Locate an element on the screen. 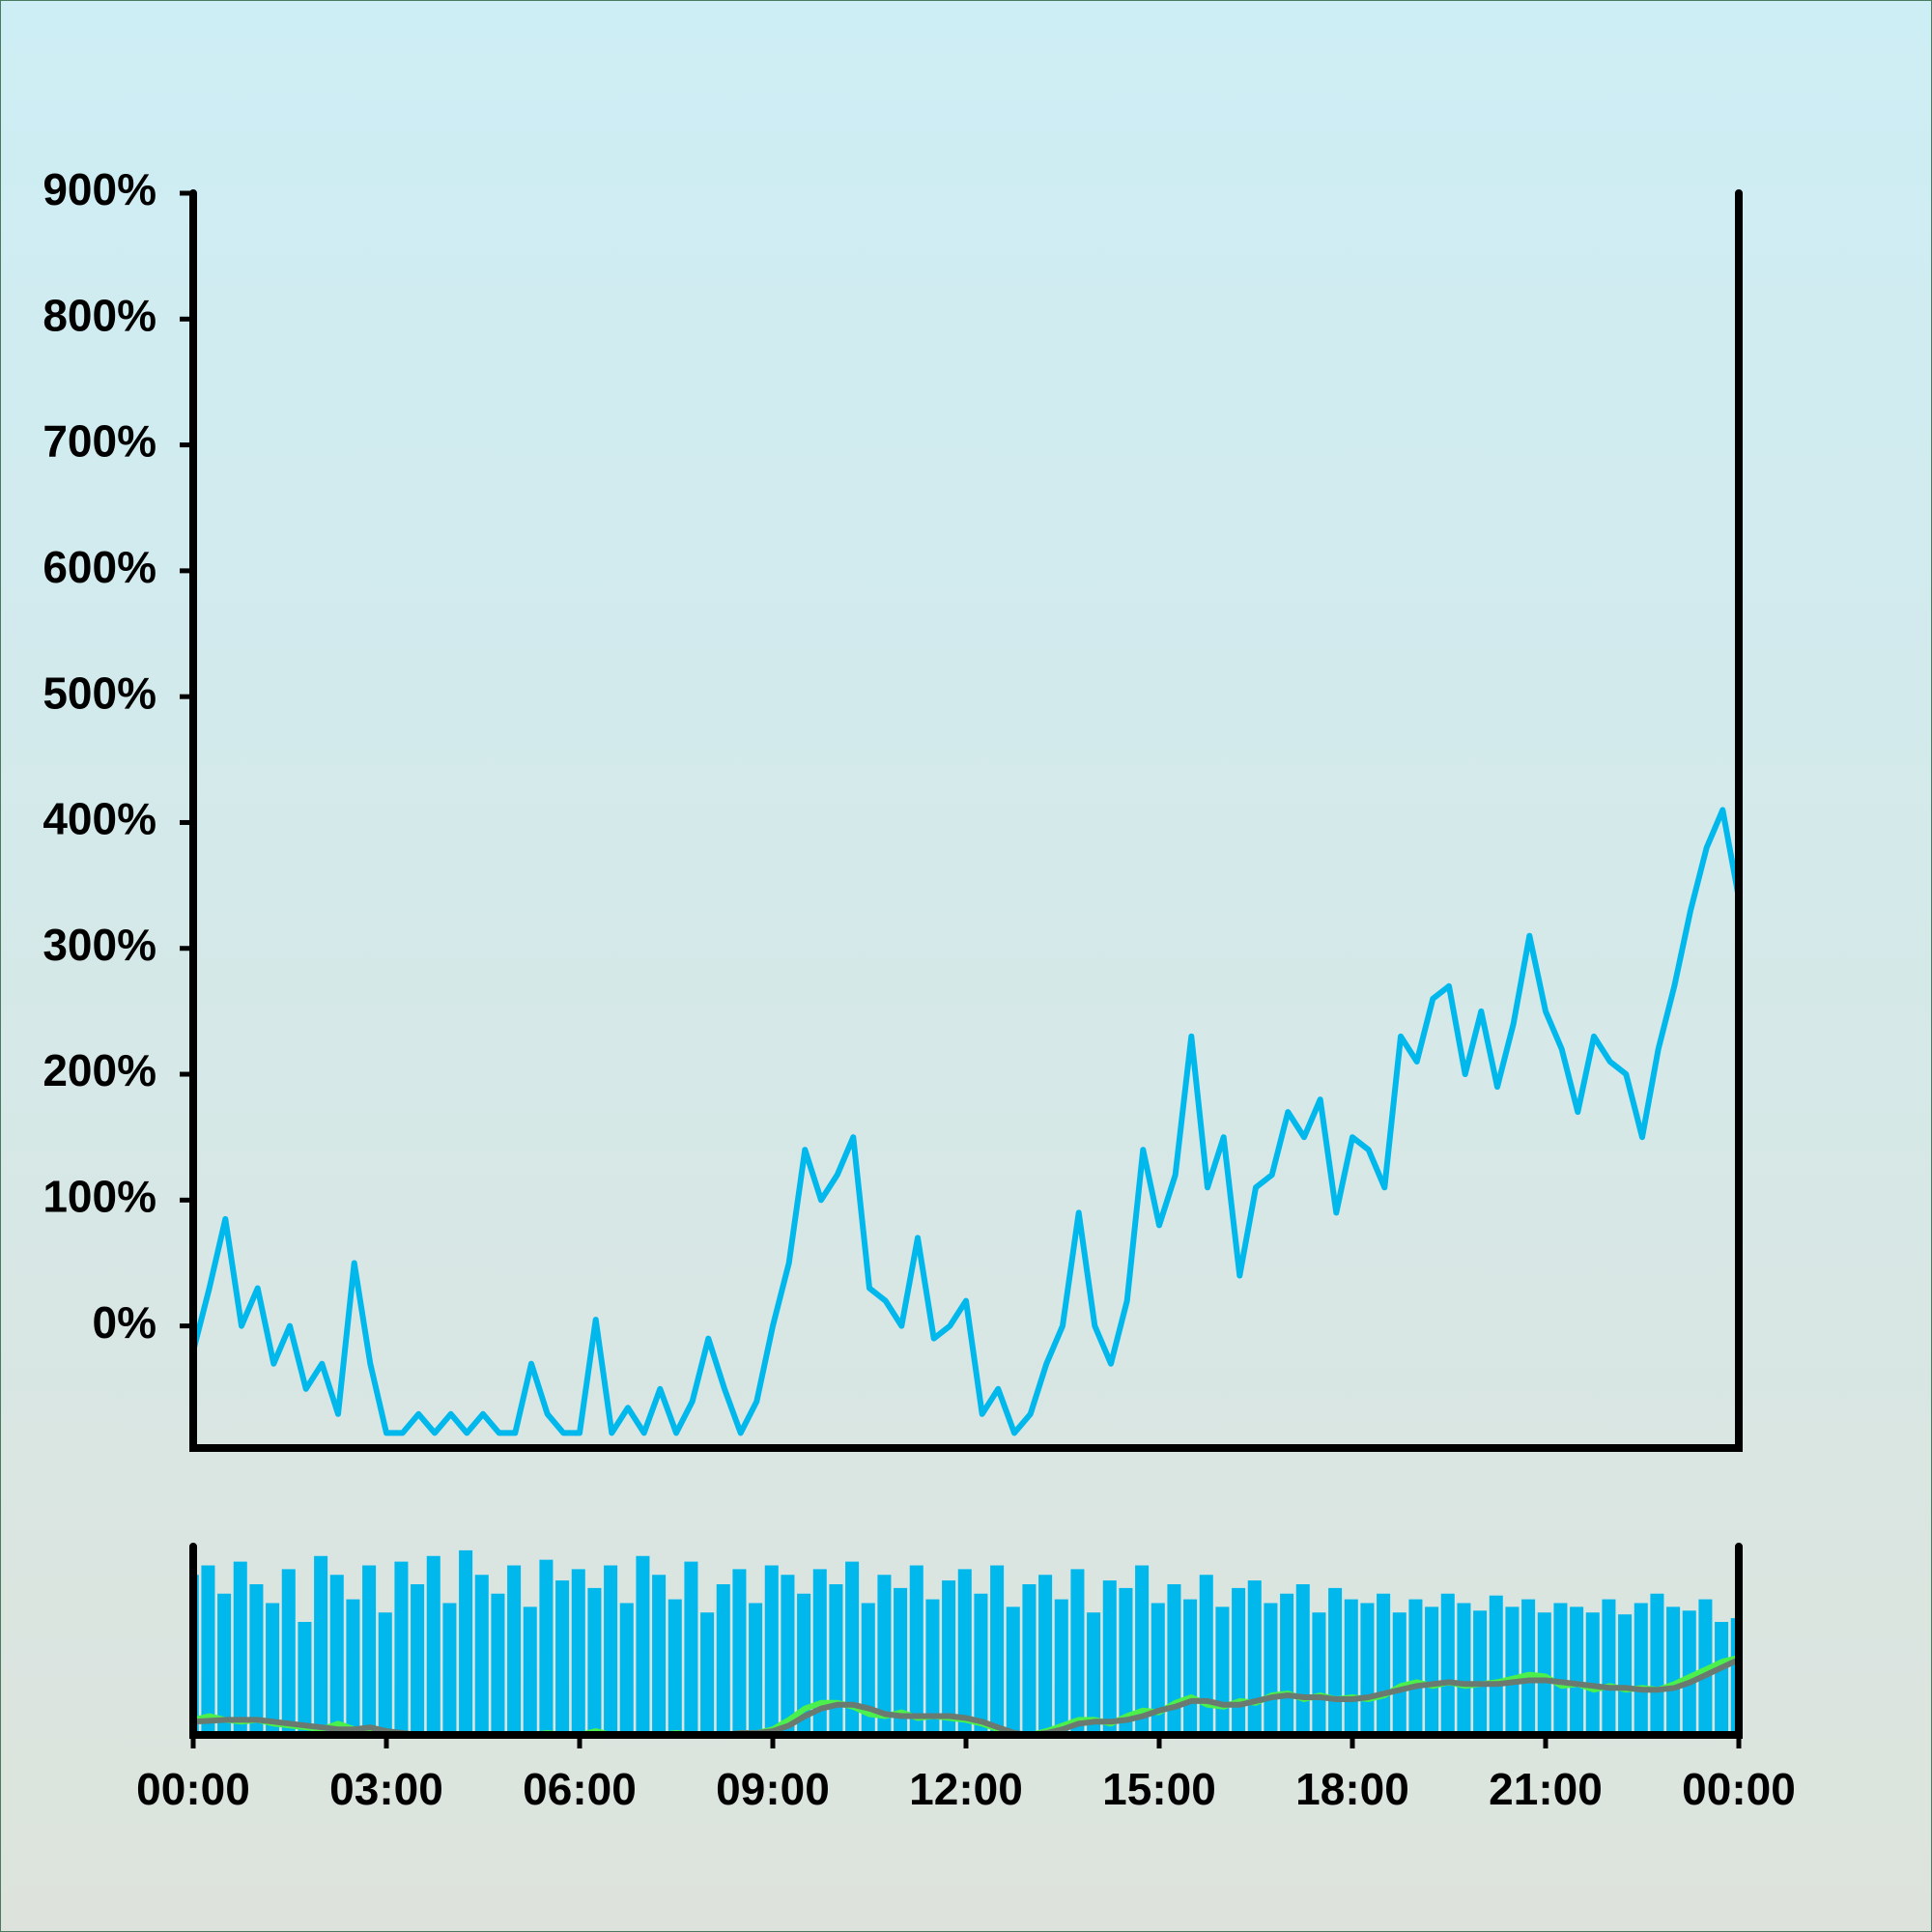 This screenshot has width=1932, height=1932. x-tick-label: 21:00 is located at coordinates (1546, 1789).